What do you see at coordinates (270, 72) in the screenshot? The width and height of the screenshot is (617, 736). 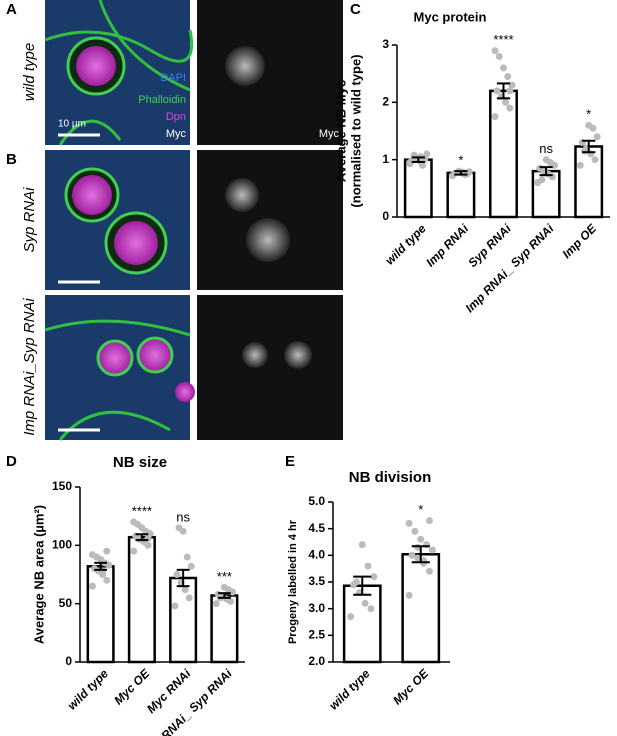 I see `image-myc-a` at bounding box center [270, 72].